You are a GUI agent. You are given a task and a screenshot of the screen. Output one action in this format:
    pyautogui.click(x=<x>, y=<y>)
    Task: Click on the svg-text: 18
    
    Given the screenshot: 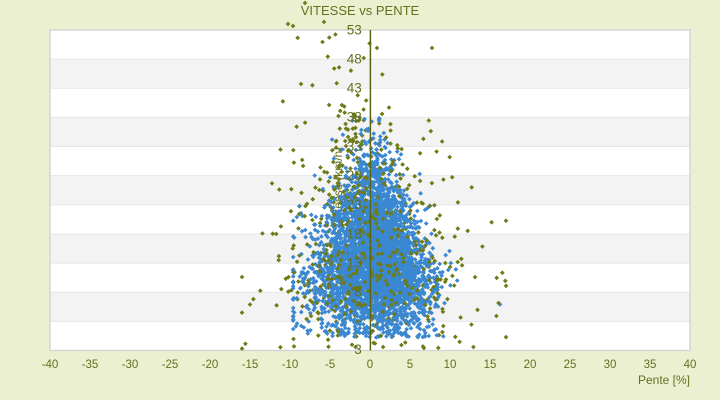 What is the action you would take?
    pyautogui.click(x=354, y=233)
    